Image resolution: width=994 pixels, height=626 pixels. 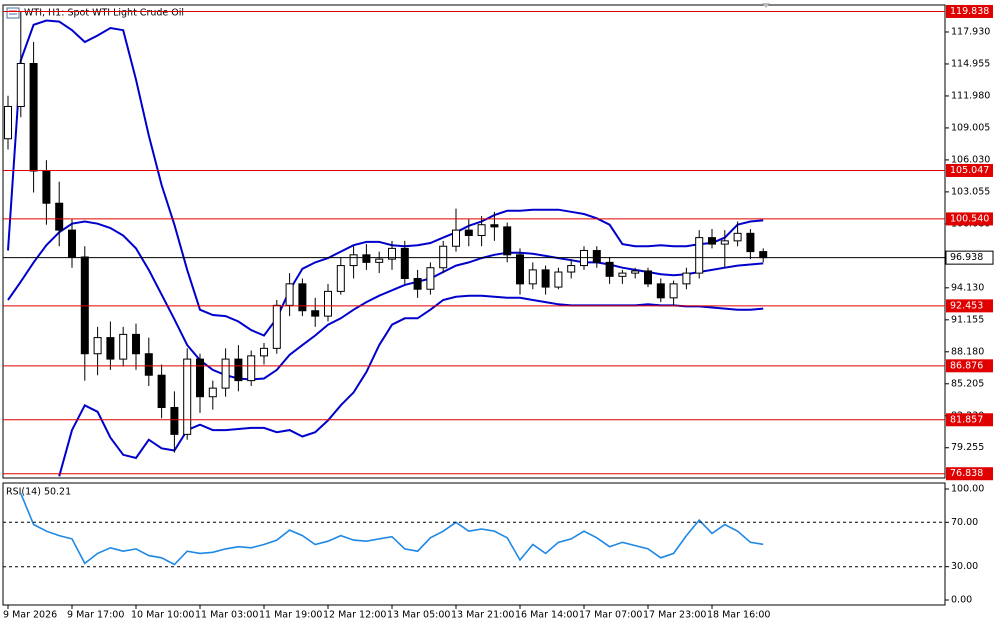 What do you see at coordinates (967, 287) in the screenshot?
I see `y-tick-label: 94.130` at bounding box center [967, 287].